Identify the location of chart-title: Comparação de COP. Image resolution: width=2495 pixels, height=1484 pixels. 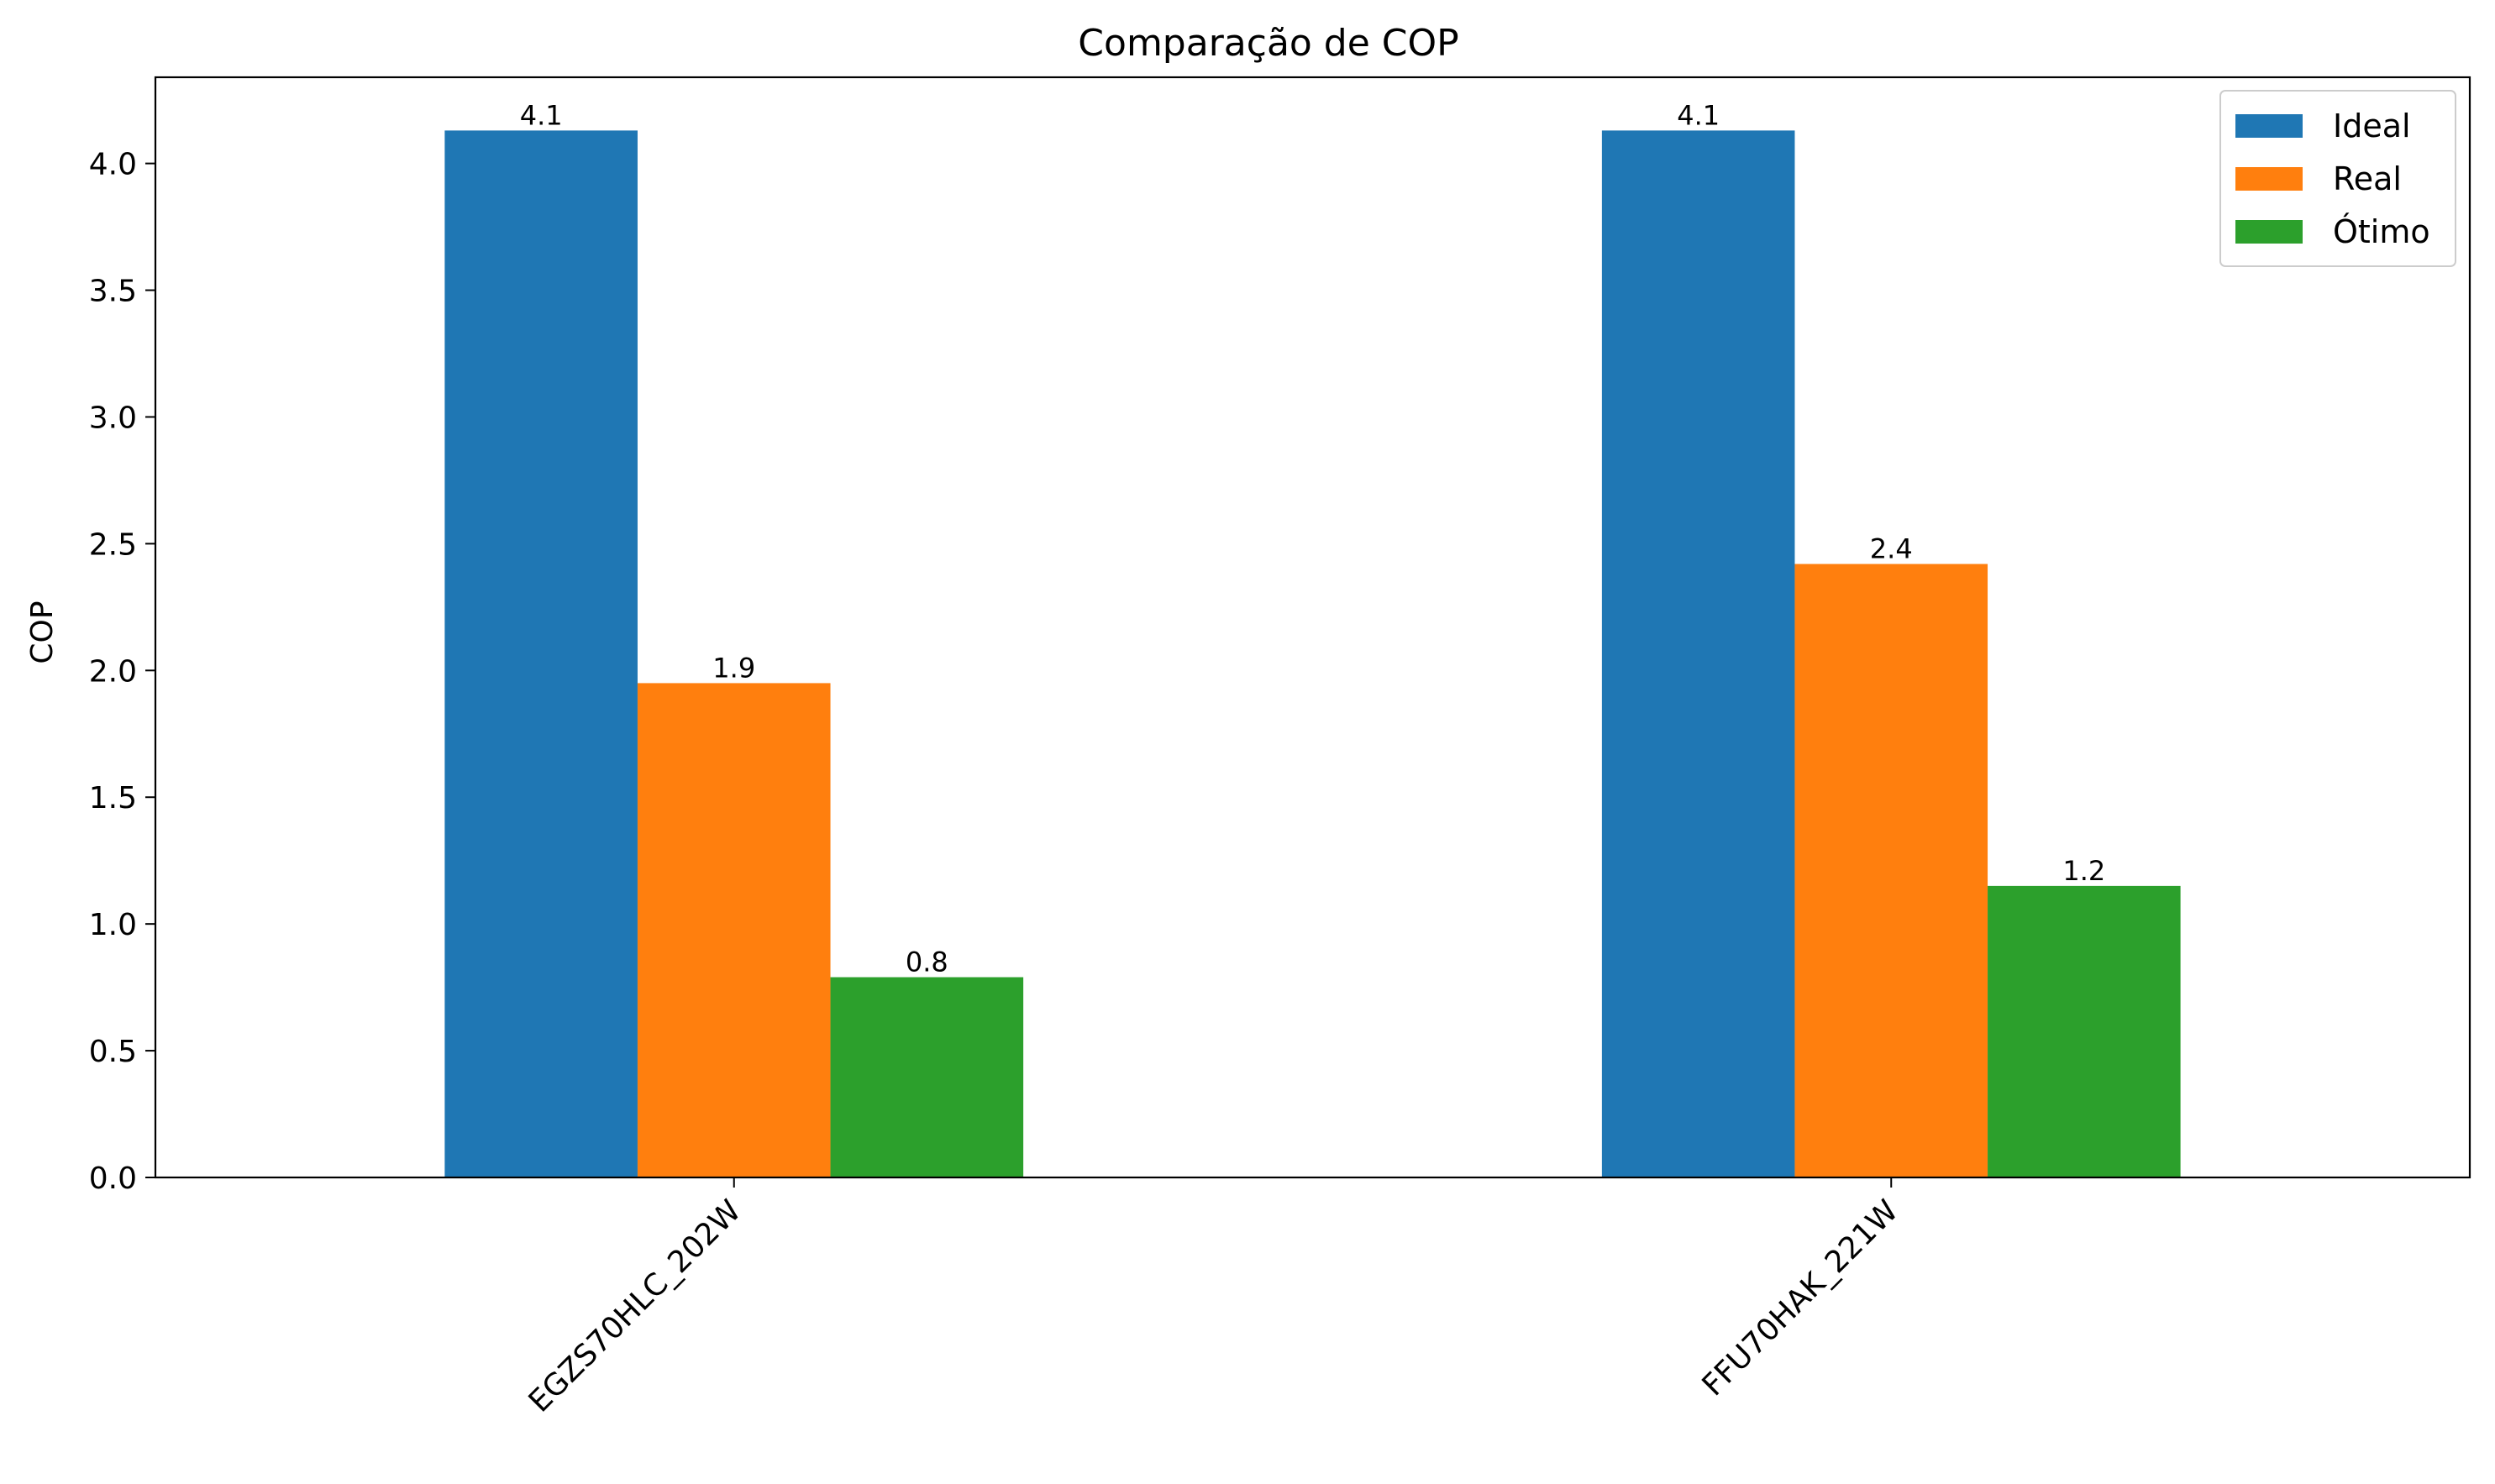
(1268, 44).